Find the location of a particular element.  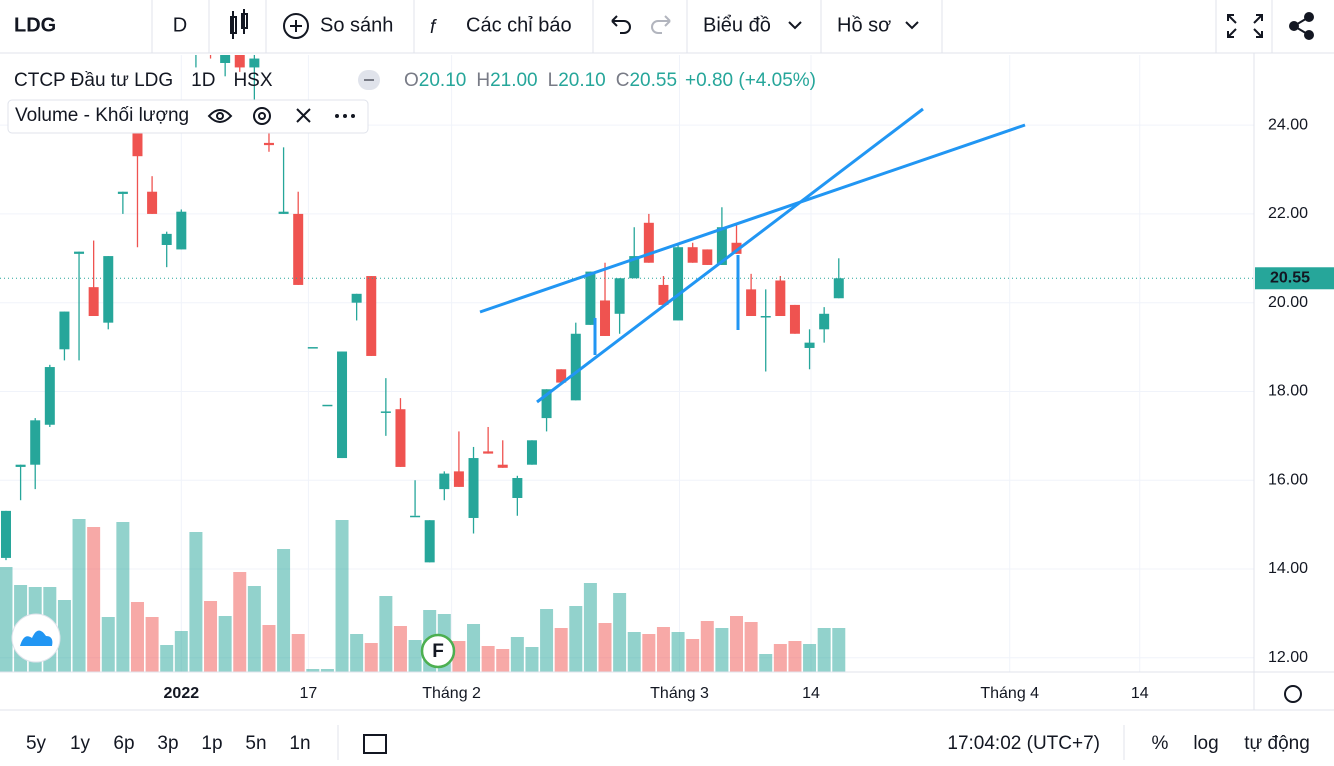

y-tick-label: 12.00 is located at coordinates (1288, 657).